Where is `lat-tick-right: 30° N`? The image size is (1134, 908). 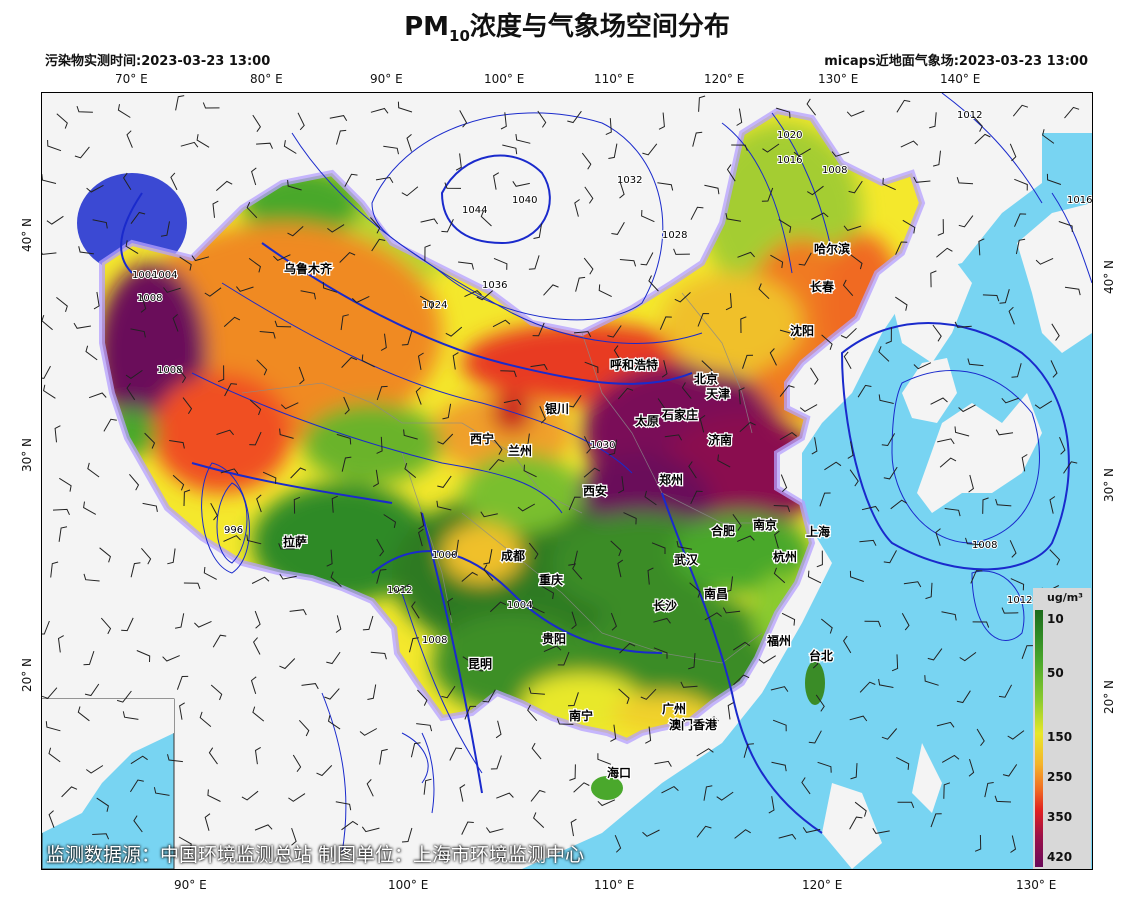 lat-tick-right: 30° N is located at coordinates (1109, 485).